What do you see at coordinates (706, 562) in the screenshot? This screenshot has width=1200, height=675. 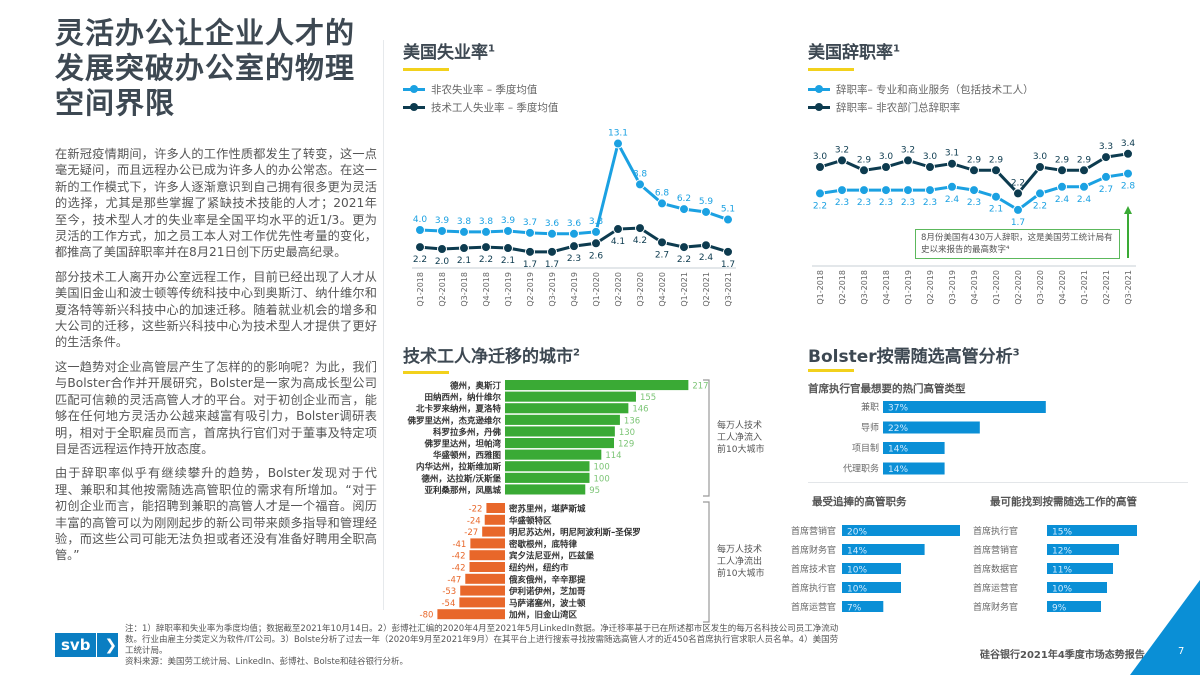 I see `bracket` at bounding box center [706, 562].